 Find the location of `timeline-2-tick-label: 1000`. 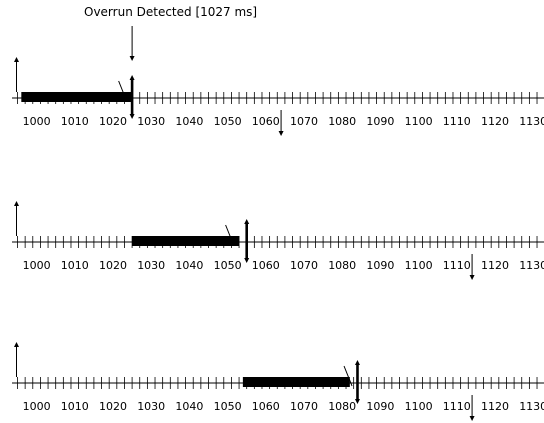

timeline-2-tick-label: 1000 is located at coordinates (37, 265).